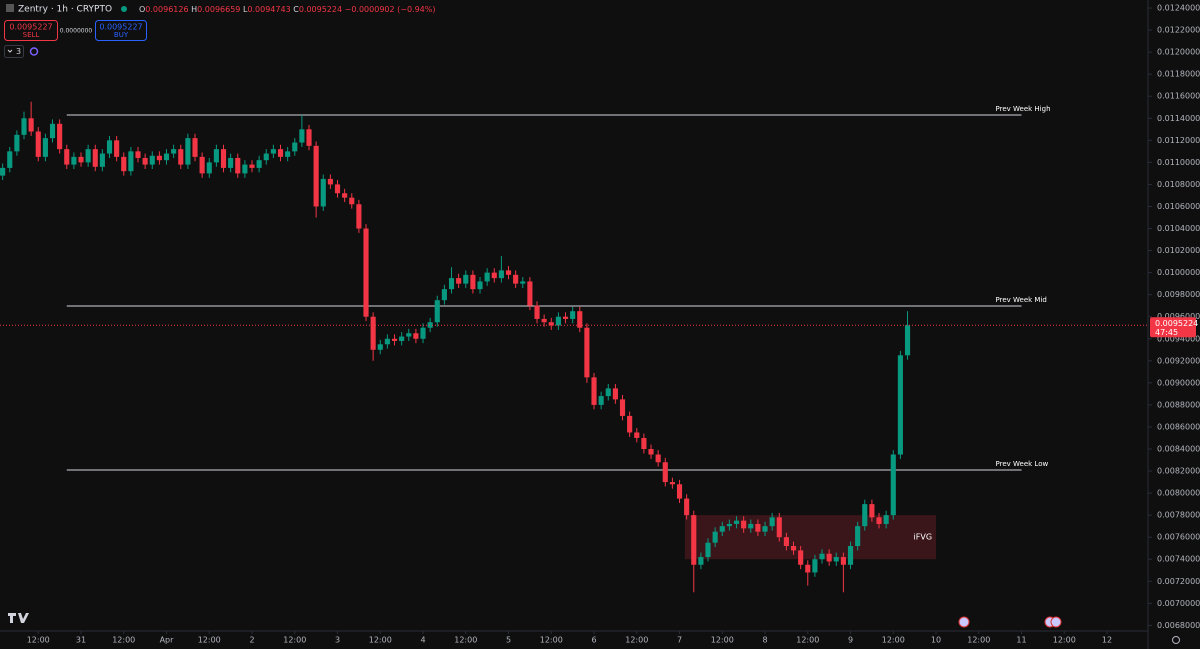 This screenshot has width=1200, height=649. Describe the element at coordinates (1023, 109) in the screenshot. I see `level-label: Prev Week High` at that location.